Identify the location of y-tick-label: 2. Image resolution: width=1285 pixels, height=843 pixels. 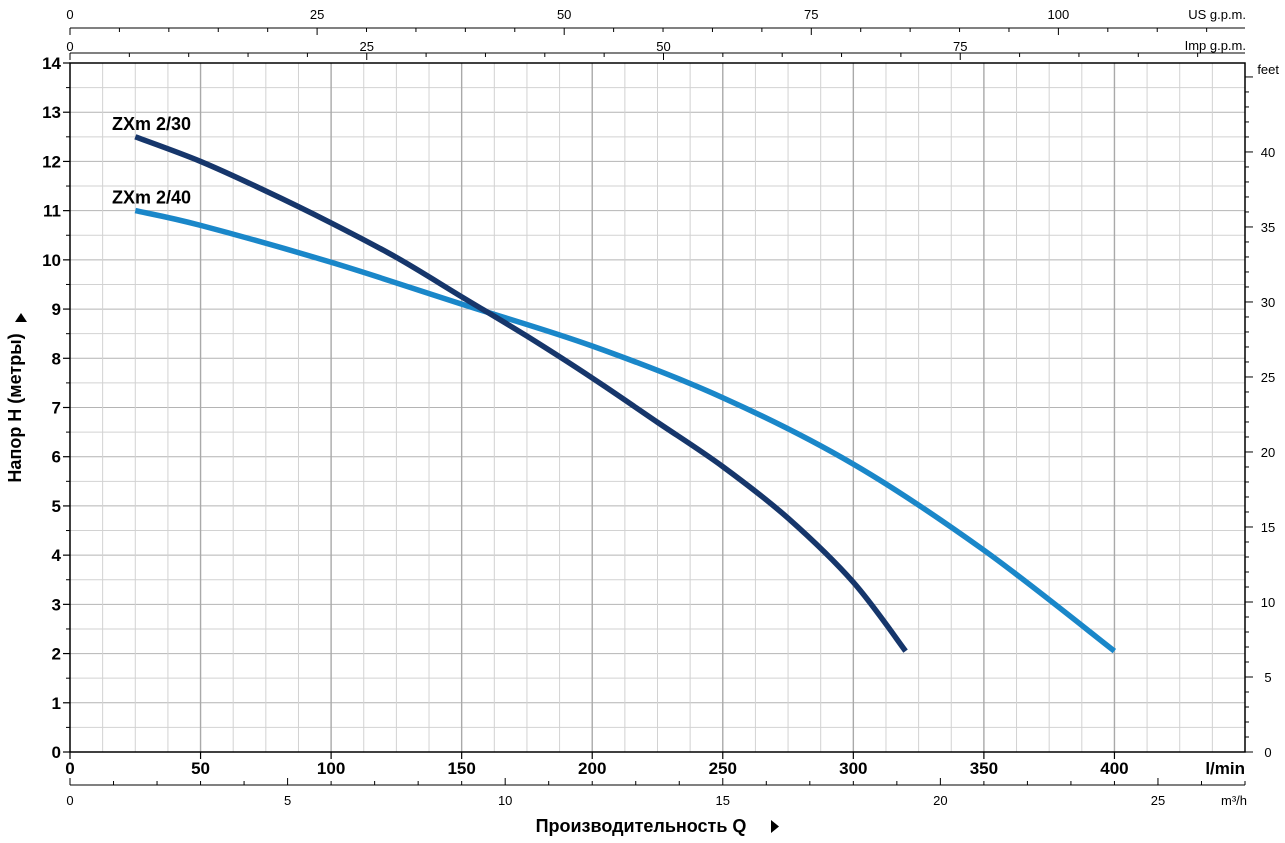
(56, 654).